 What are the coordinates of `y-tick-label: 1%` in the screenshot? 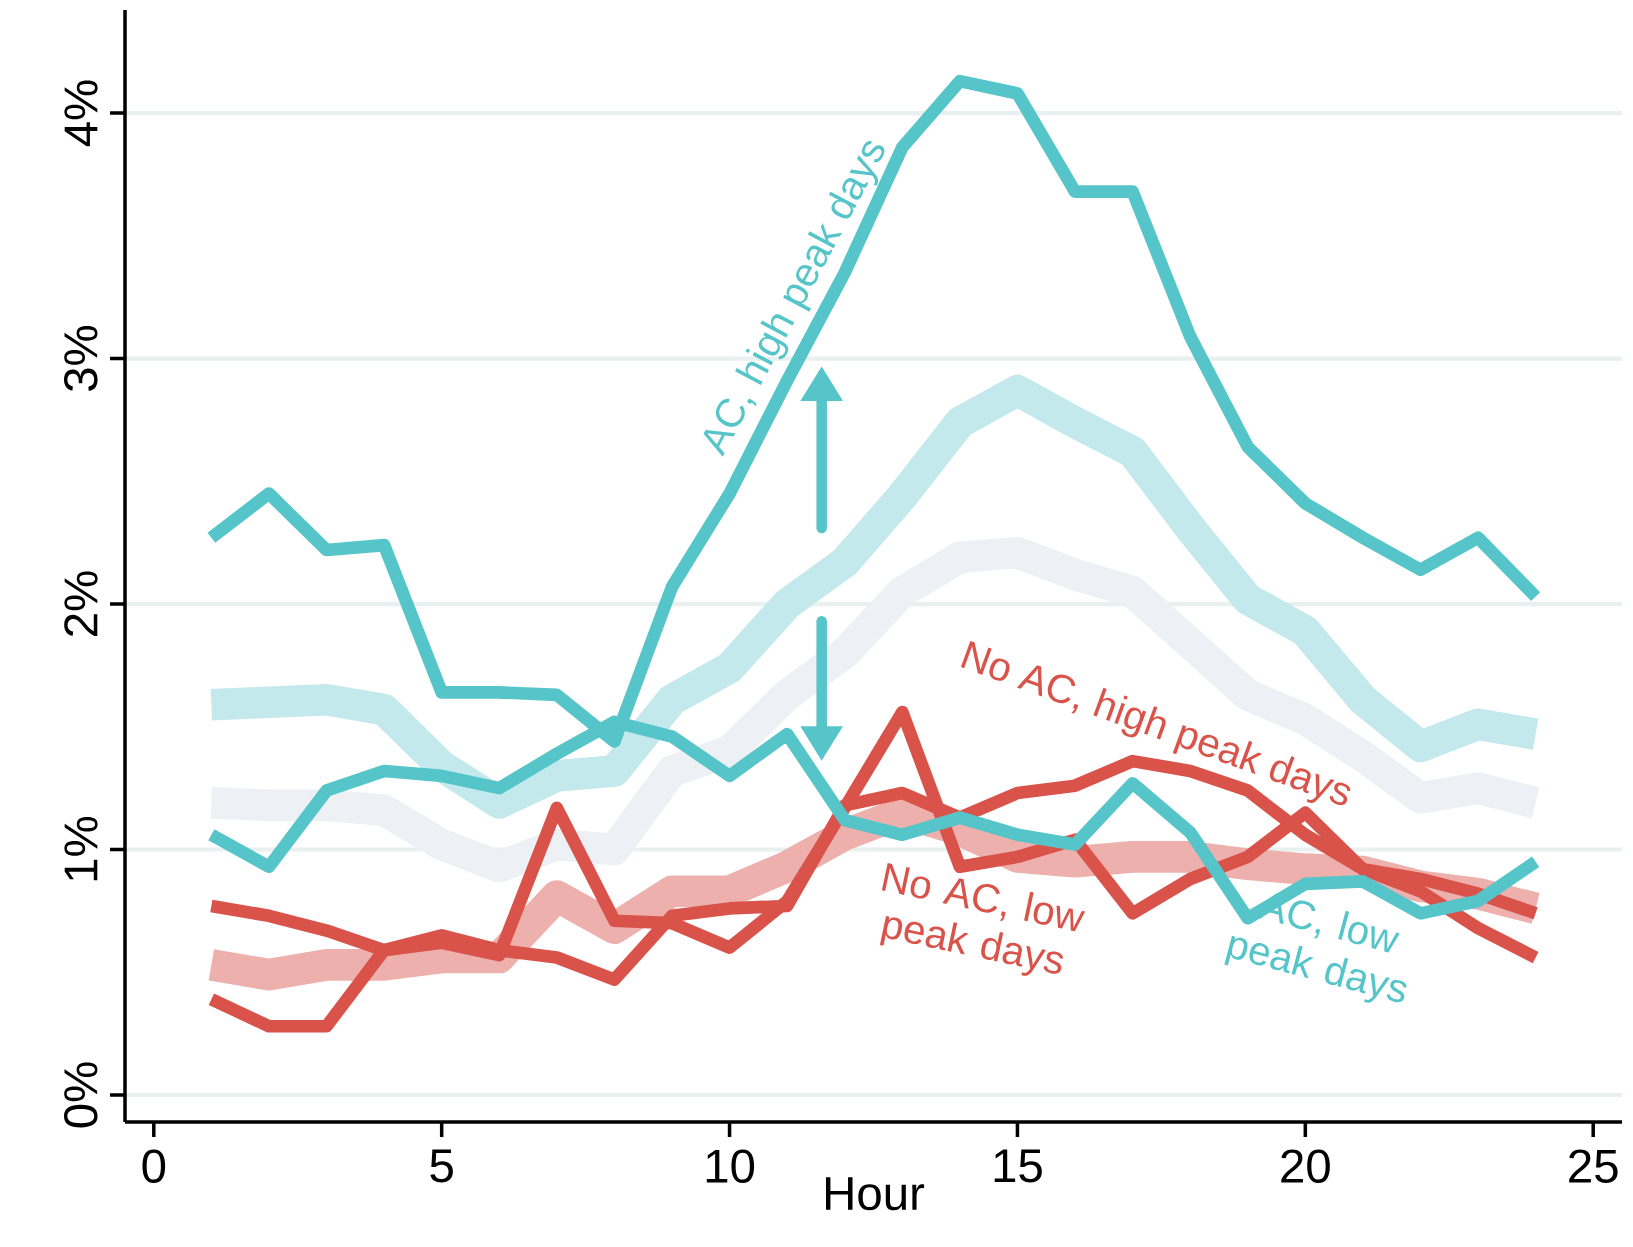 It's located at (81, 848).